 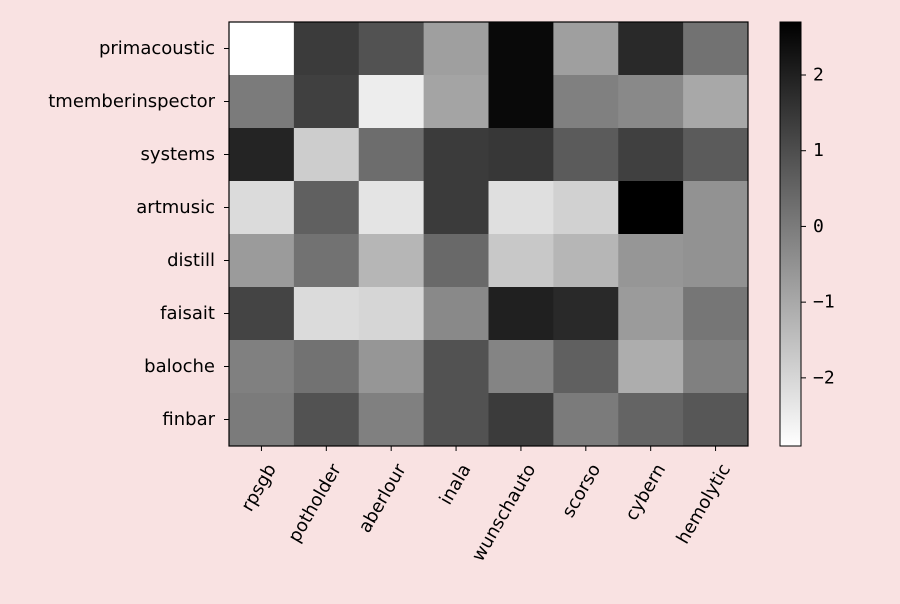 I want to click on x-tick-label: wunschauto, so click(x=504, y=512).